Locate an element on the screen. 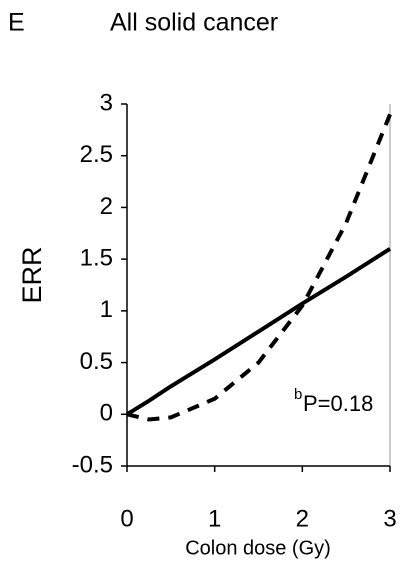 This screenshot has height=562, width=403. y-tick-label: 2.5 is located at coordinates (96, 154).